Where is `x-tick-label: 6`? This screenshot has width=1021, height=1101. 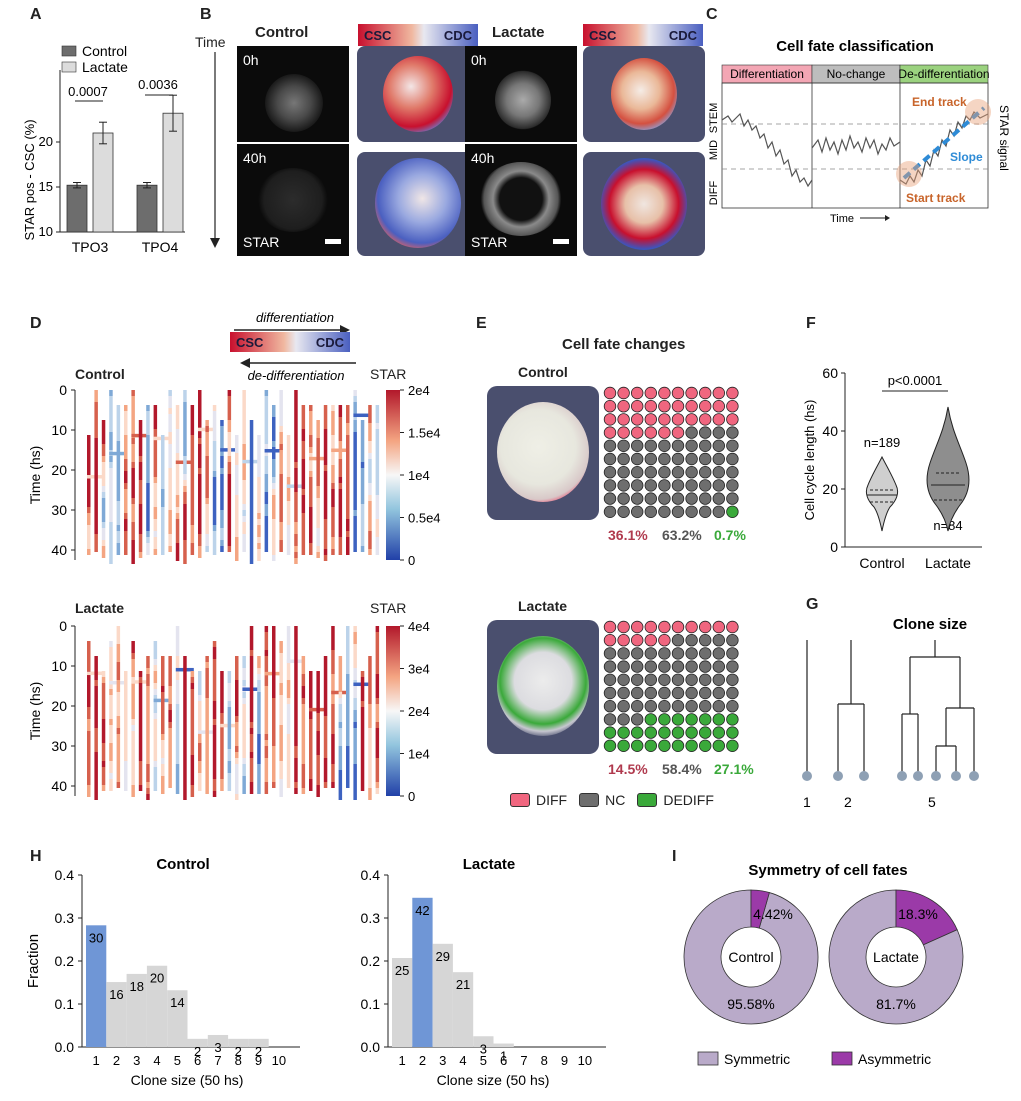
x-tick-label: 6 is located at coordinates (503, 1060).